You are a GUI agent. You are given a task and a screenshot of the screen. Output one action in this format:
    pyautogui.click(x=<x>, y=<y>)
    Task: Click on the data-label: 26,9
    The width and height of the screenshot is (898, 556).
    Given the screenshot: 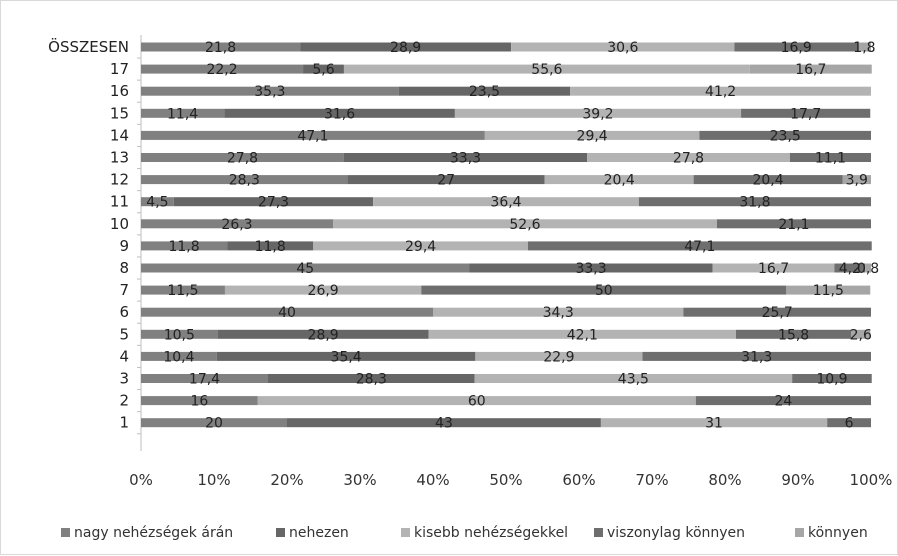 What is the action you would take?
    pyautogui.click(x=323, y=291)
    